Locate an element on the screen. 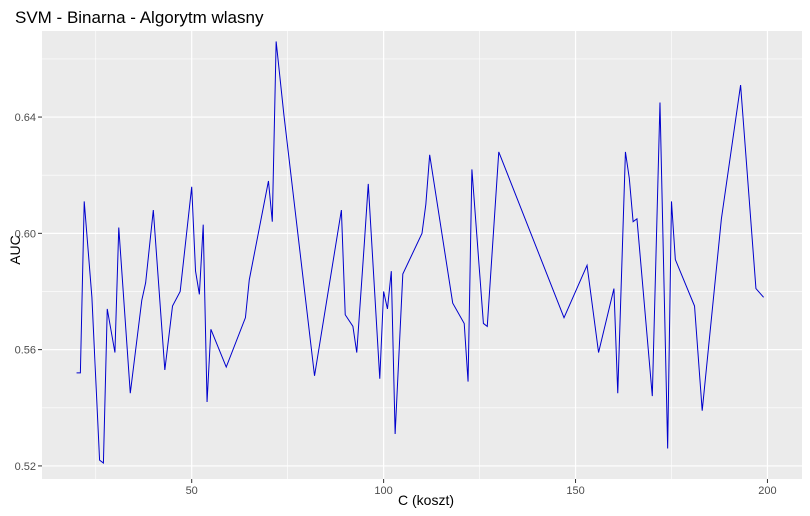 The height and width of the screenshot is (516, 810). x-tick-label: 50 is located at coordinates (192, 491).